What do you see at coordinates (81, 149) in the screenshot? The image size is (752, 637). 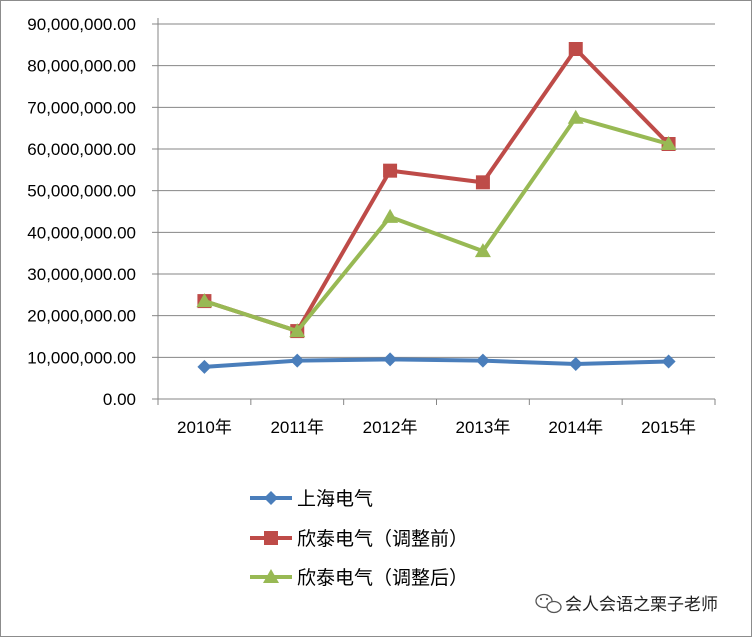 I see `y-tick-label: 60,000,000.00` at bounding box center [81, 149].